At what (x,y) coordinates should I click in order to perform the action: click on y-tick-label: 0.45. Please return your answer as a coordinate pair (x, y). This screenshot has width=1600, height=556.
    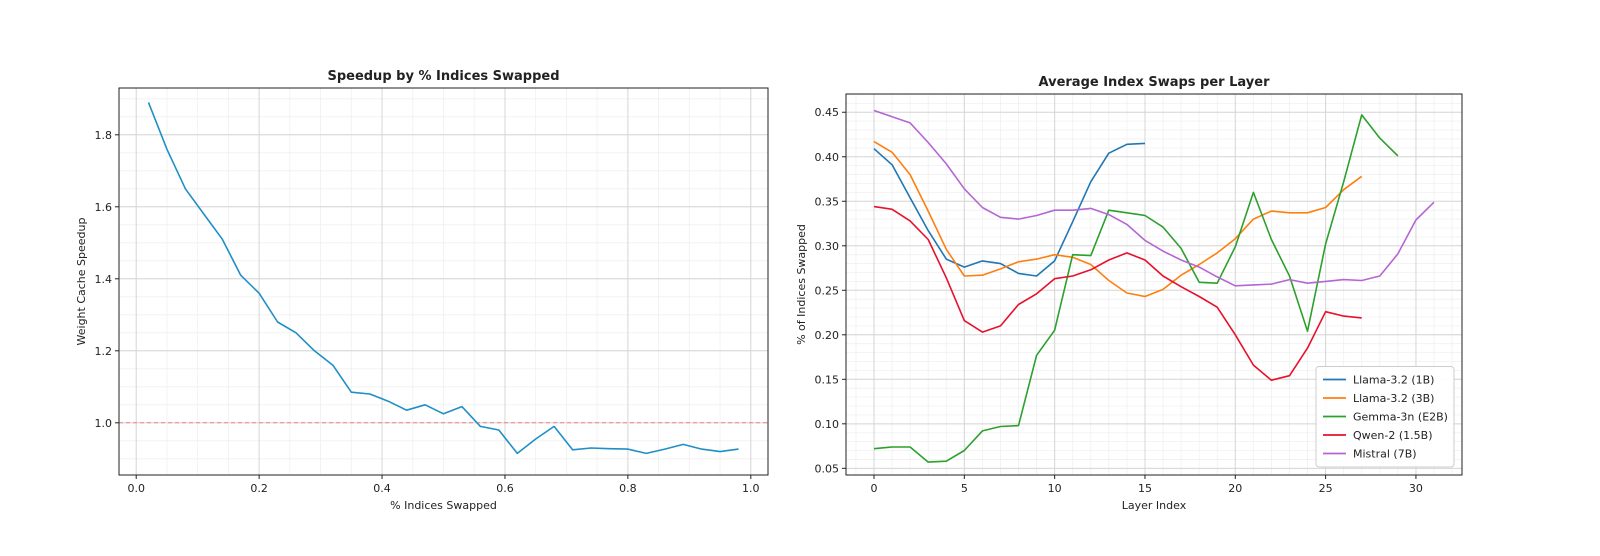
    Looking at the image, I should click on (827, 112).